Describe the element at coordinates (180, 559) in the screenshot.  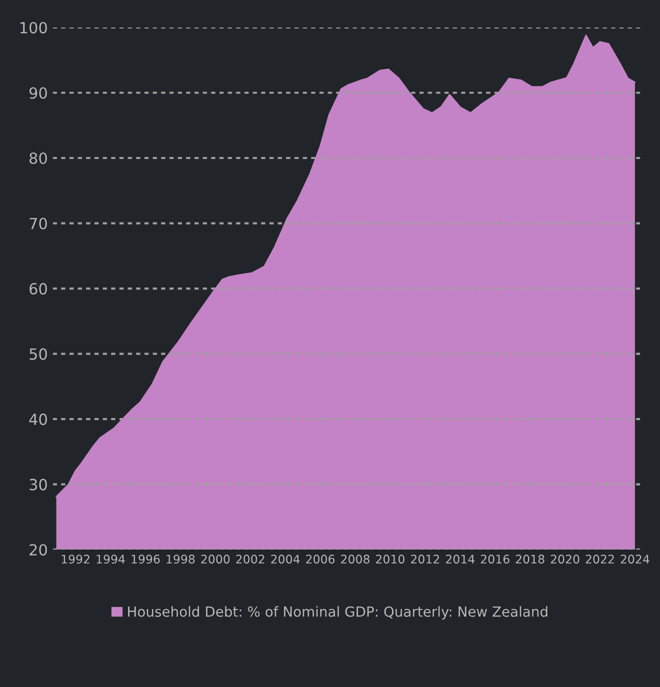
I see `x-tick-label: 1998` at that location.